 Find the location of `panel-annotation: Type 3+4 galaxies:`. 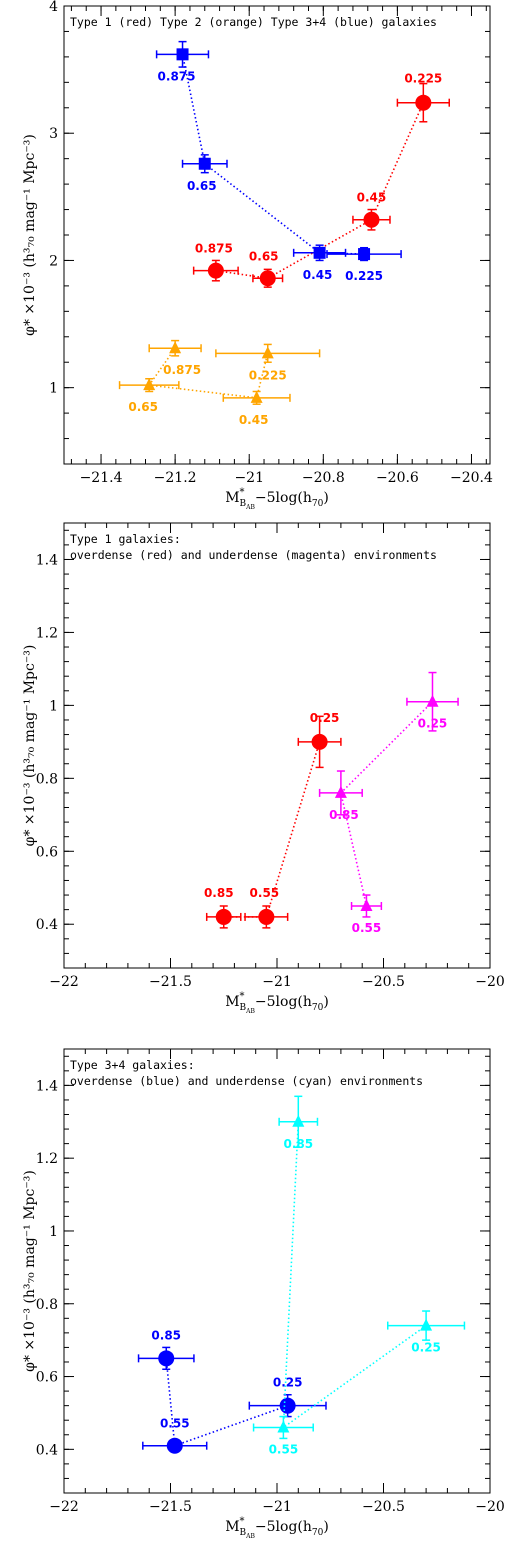

panel-annotation: Type 3+4 galaxies: is located at coordinates (132, 1065).